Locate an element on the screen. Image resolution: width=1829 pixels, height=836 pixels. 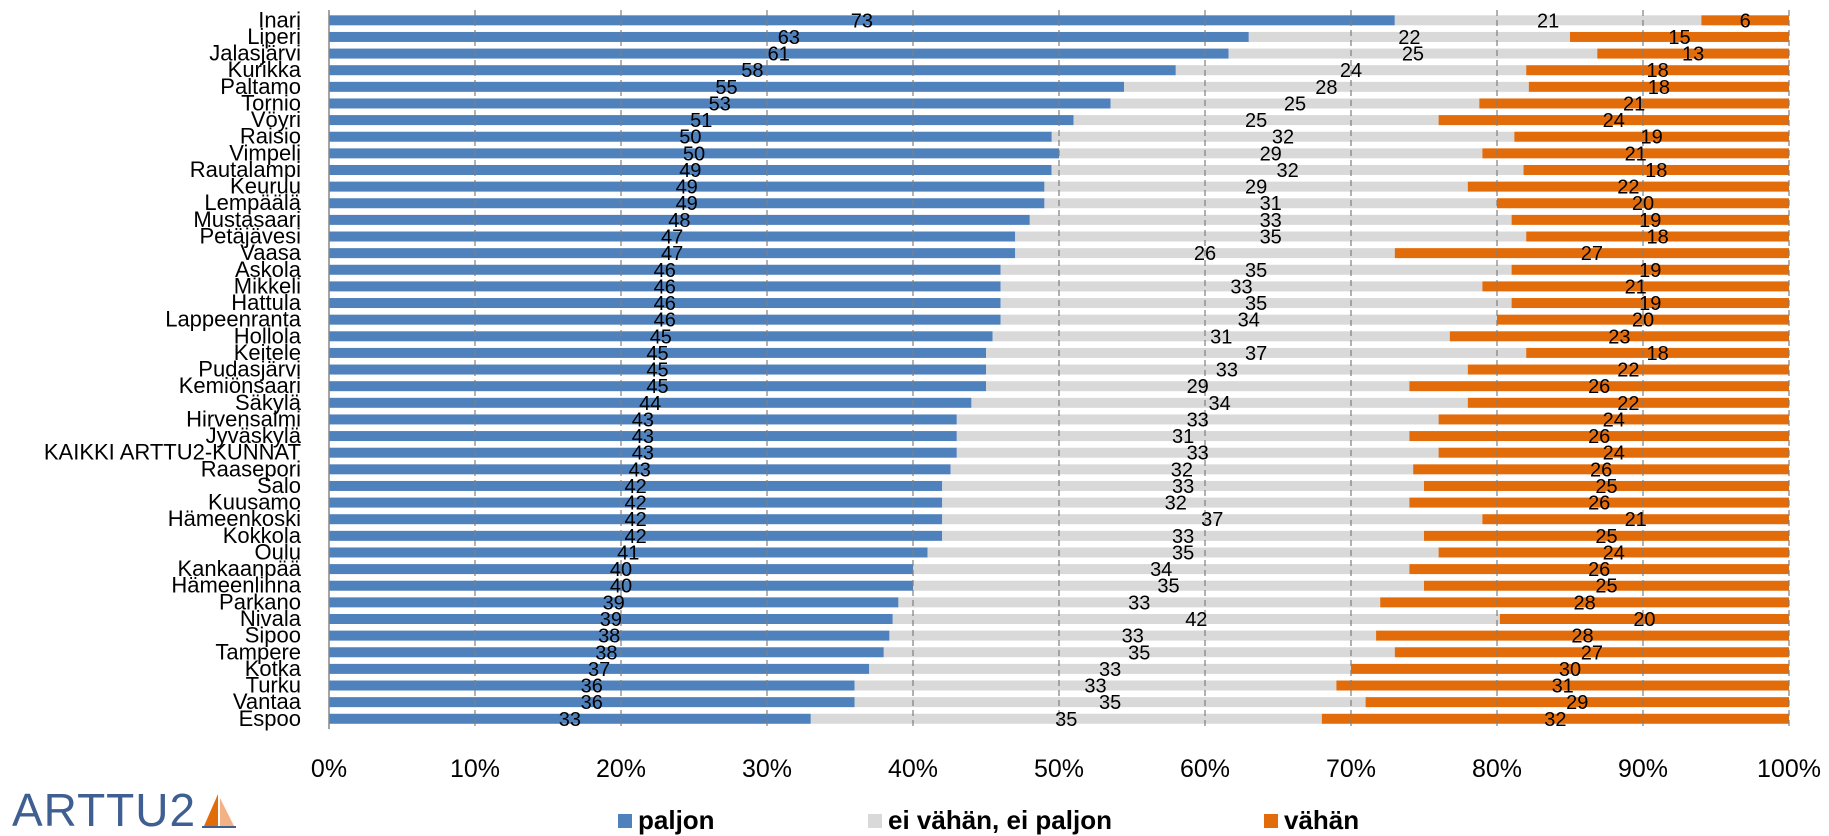
data-label: 34 is located at coordinates (1219, 404).